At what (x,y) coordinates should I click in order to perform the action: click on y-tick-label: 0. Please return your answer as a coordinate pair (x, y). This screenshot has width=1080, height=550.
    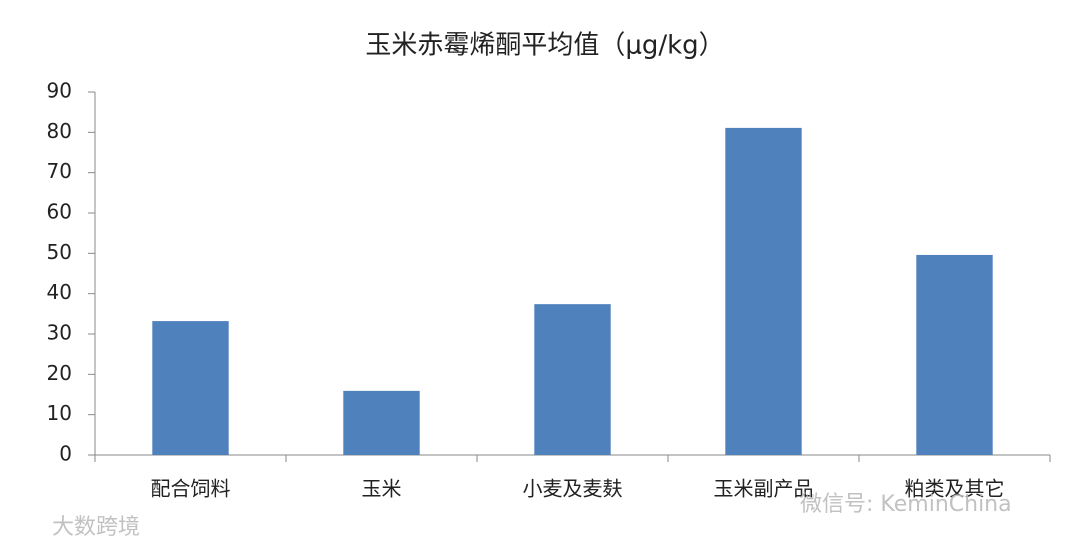
    Looking at the image, I should click on (65, 454).